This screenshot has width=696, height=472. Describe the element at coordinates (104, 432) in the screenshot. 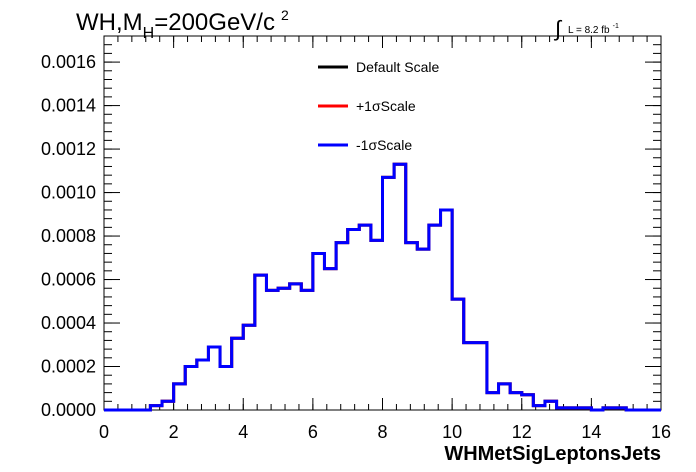

I see `x-tick-label: 0` at that location.